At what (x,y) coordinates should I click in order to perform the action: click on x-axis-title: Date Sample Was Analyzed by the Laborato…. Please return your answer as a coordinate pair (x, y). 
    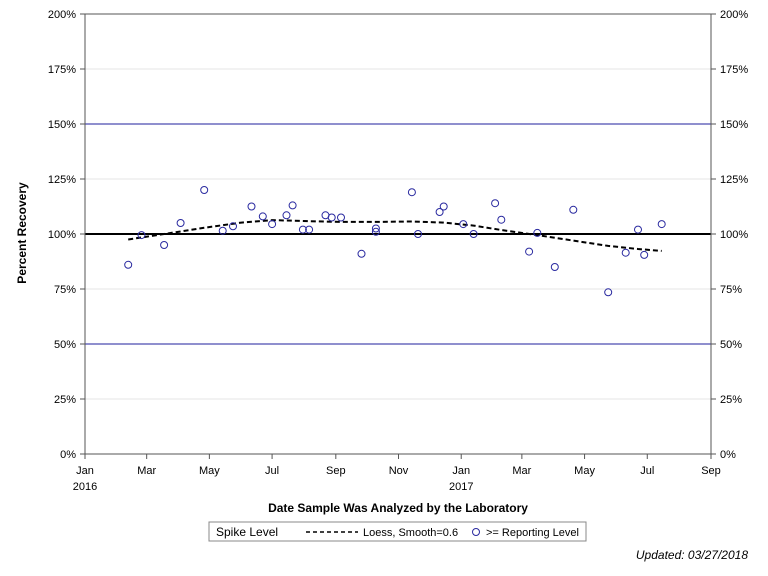
    Looking at the image, I should click on (398, 508).